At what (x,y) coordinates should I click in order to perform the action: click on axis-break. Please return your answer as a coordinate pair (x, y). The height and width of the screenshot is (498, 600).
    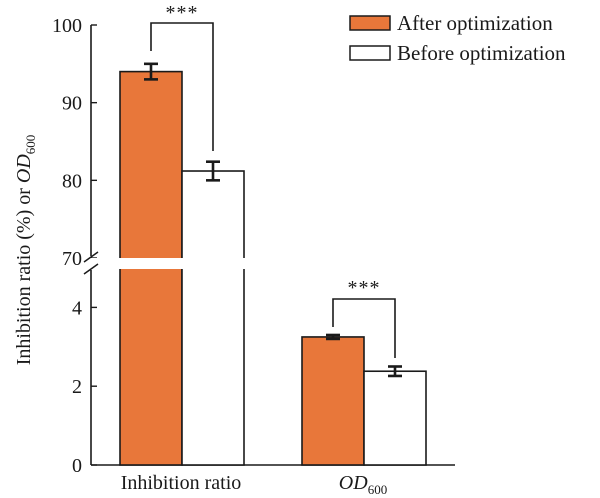
    Looking at the image, I should click on (186, 263).